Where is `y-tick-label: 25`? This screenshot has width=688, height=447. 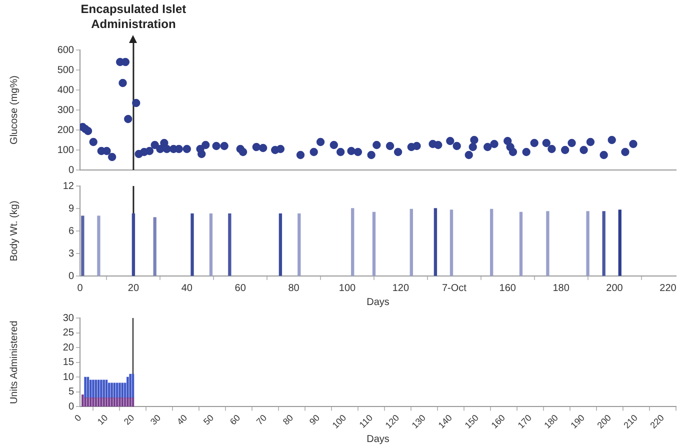 y-tick-label: 25 is located at coordinates (68, 333).